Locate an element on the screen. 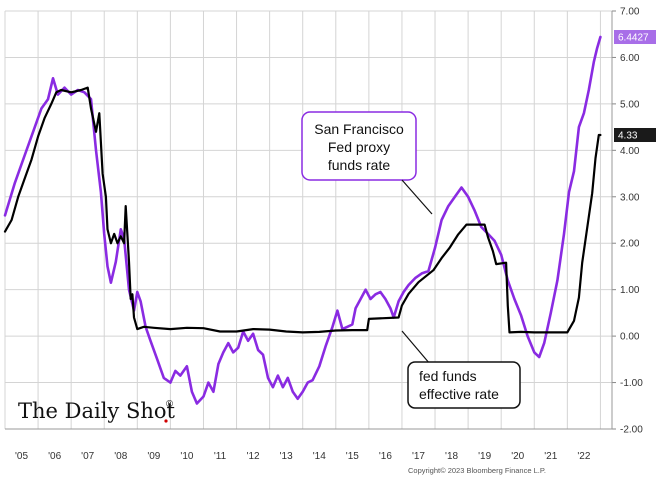  sf-proxy-annotation-arrow is located at coordinates (417, 197).